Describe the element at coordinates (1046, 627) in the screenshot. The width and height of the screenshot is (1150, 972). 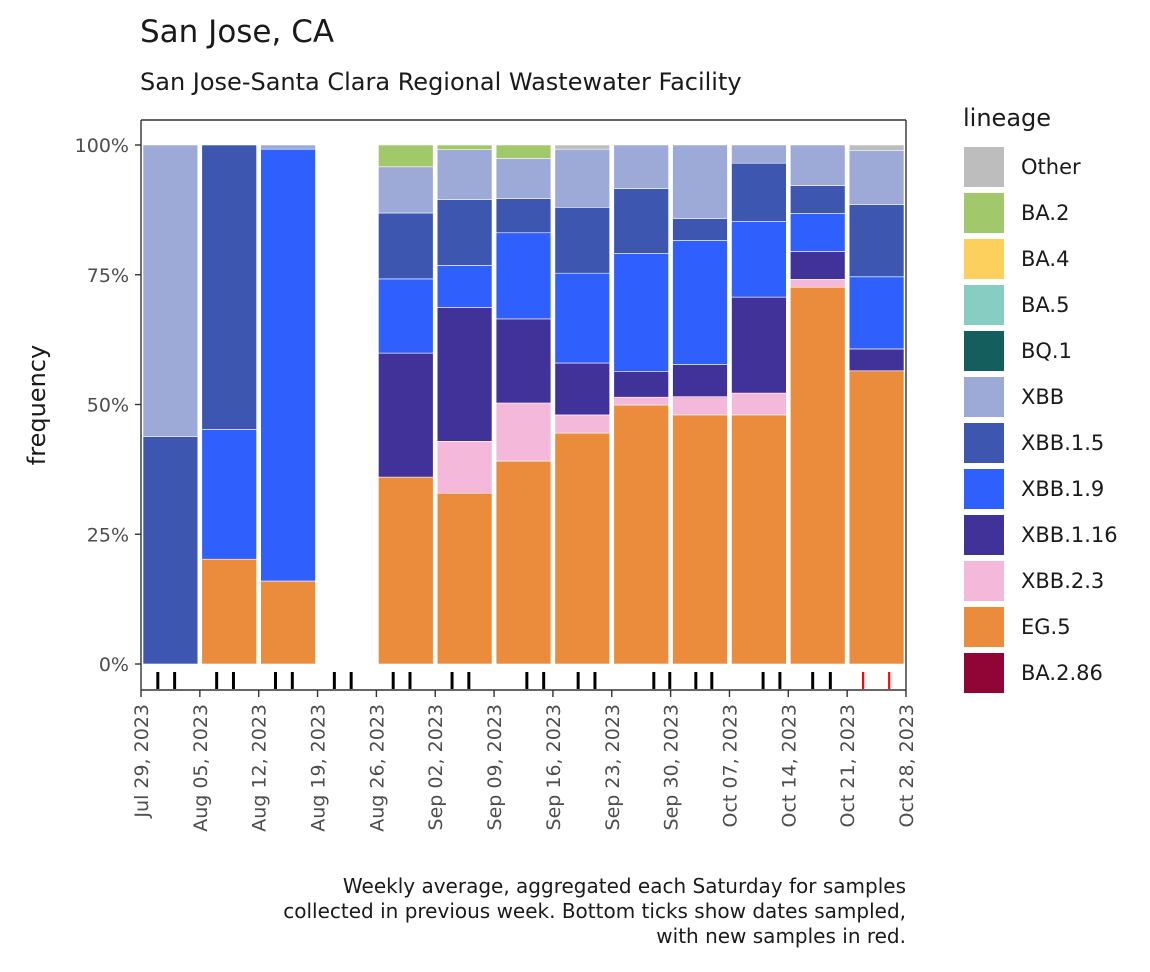
I see `legend-label: EG.5` at that location.